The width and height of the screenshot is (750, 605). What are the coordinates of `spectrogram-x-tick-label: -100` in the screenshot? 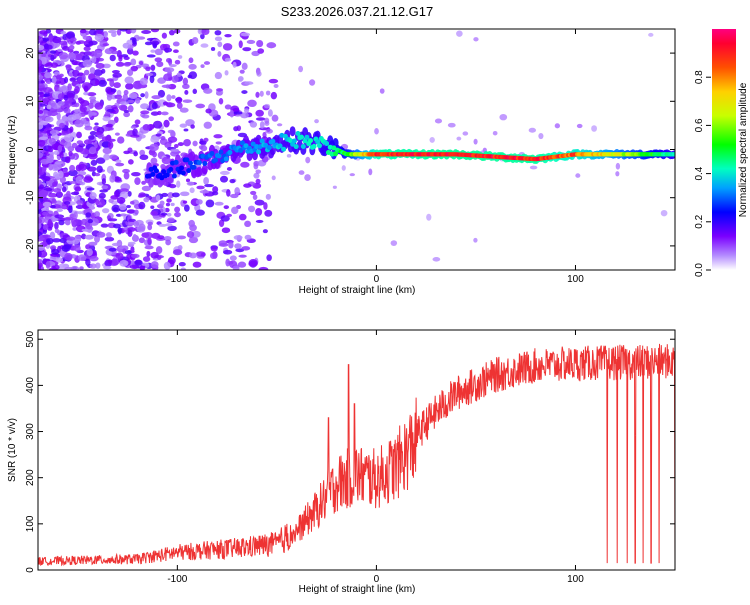 It's located at (177, 279).